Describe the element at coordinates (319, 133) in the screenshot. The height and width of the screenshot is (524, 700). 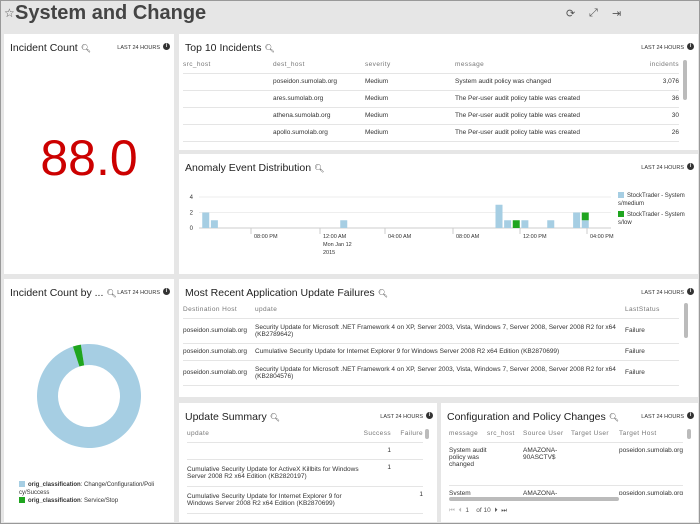
I see `cell: apollo.sumolab.org` at that location.